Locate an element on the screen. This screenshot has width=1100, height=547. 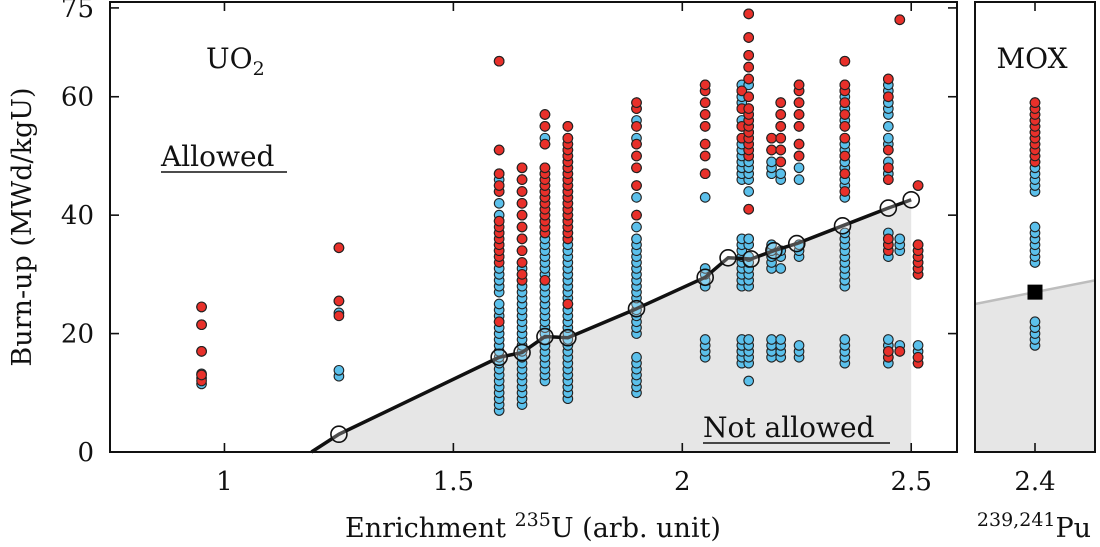
mox-panel: 2.4 MOX 239,241Pu is located at coordinates (1035, 272).